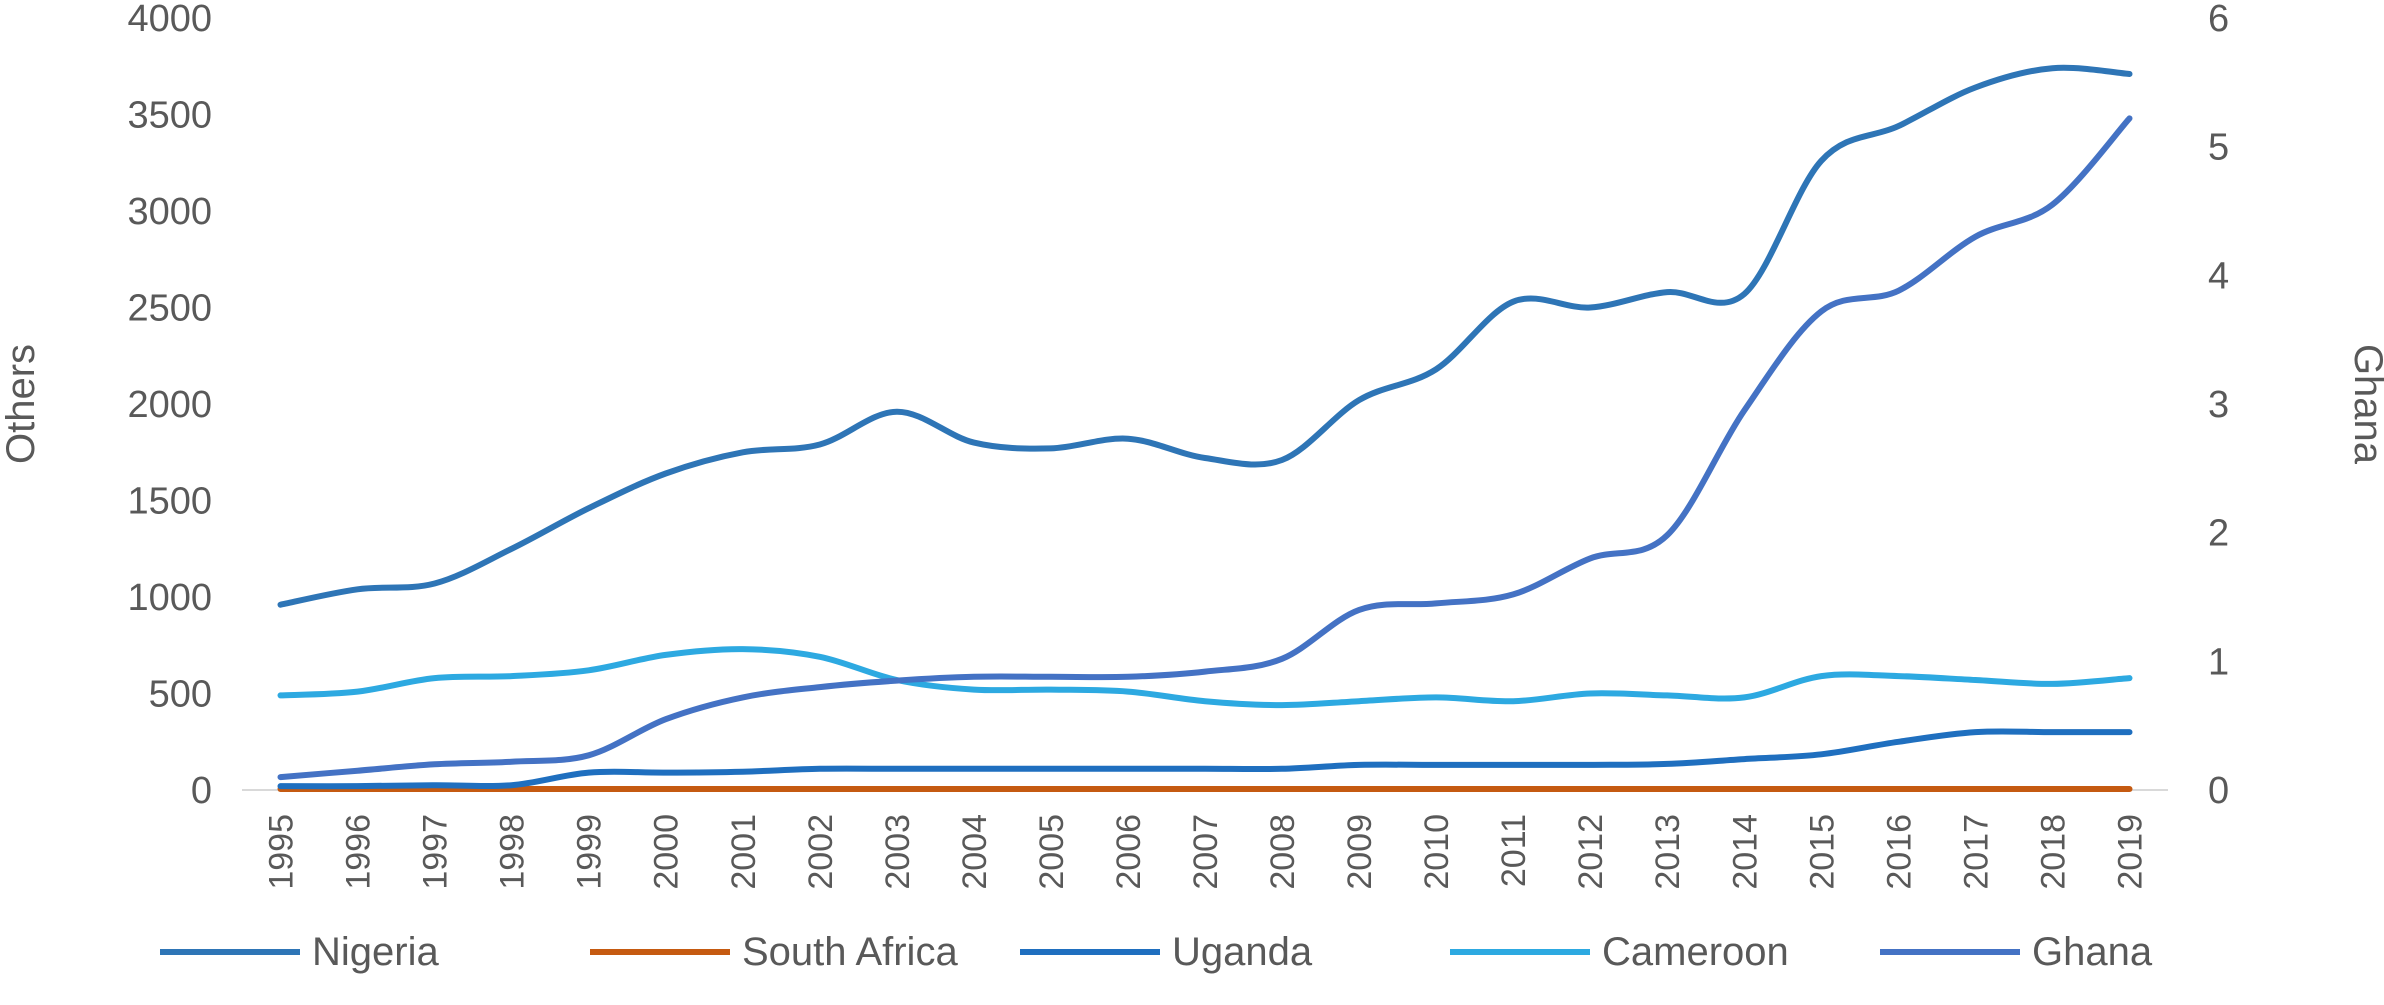  Describe the element at coordinates (1591, 852) in the screenshot. I see `x-axis-tick-label: 2012` at that location.